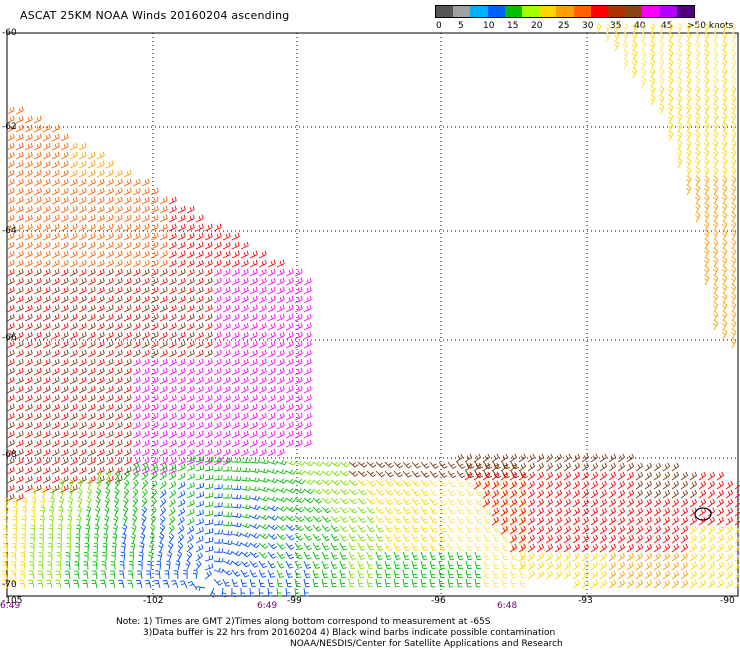 The image size is (740, 650). I want to click on colorbar-segment, so click(582, 11).